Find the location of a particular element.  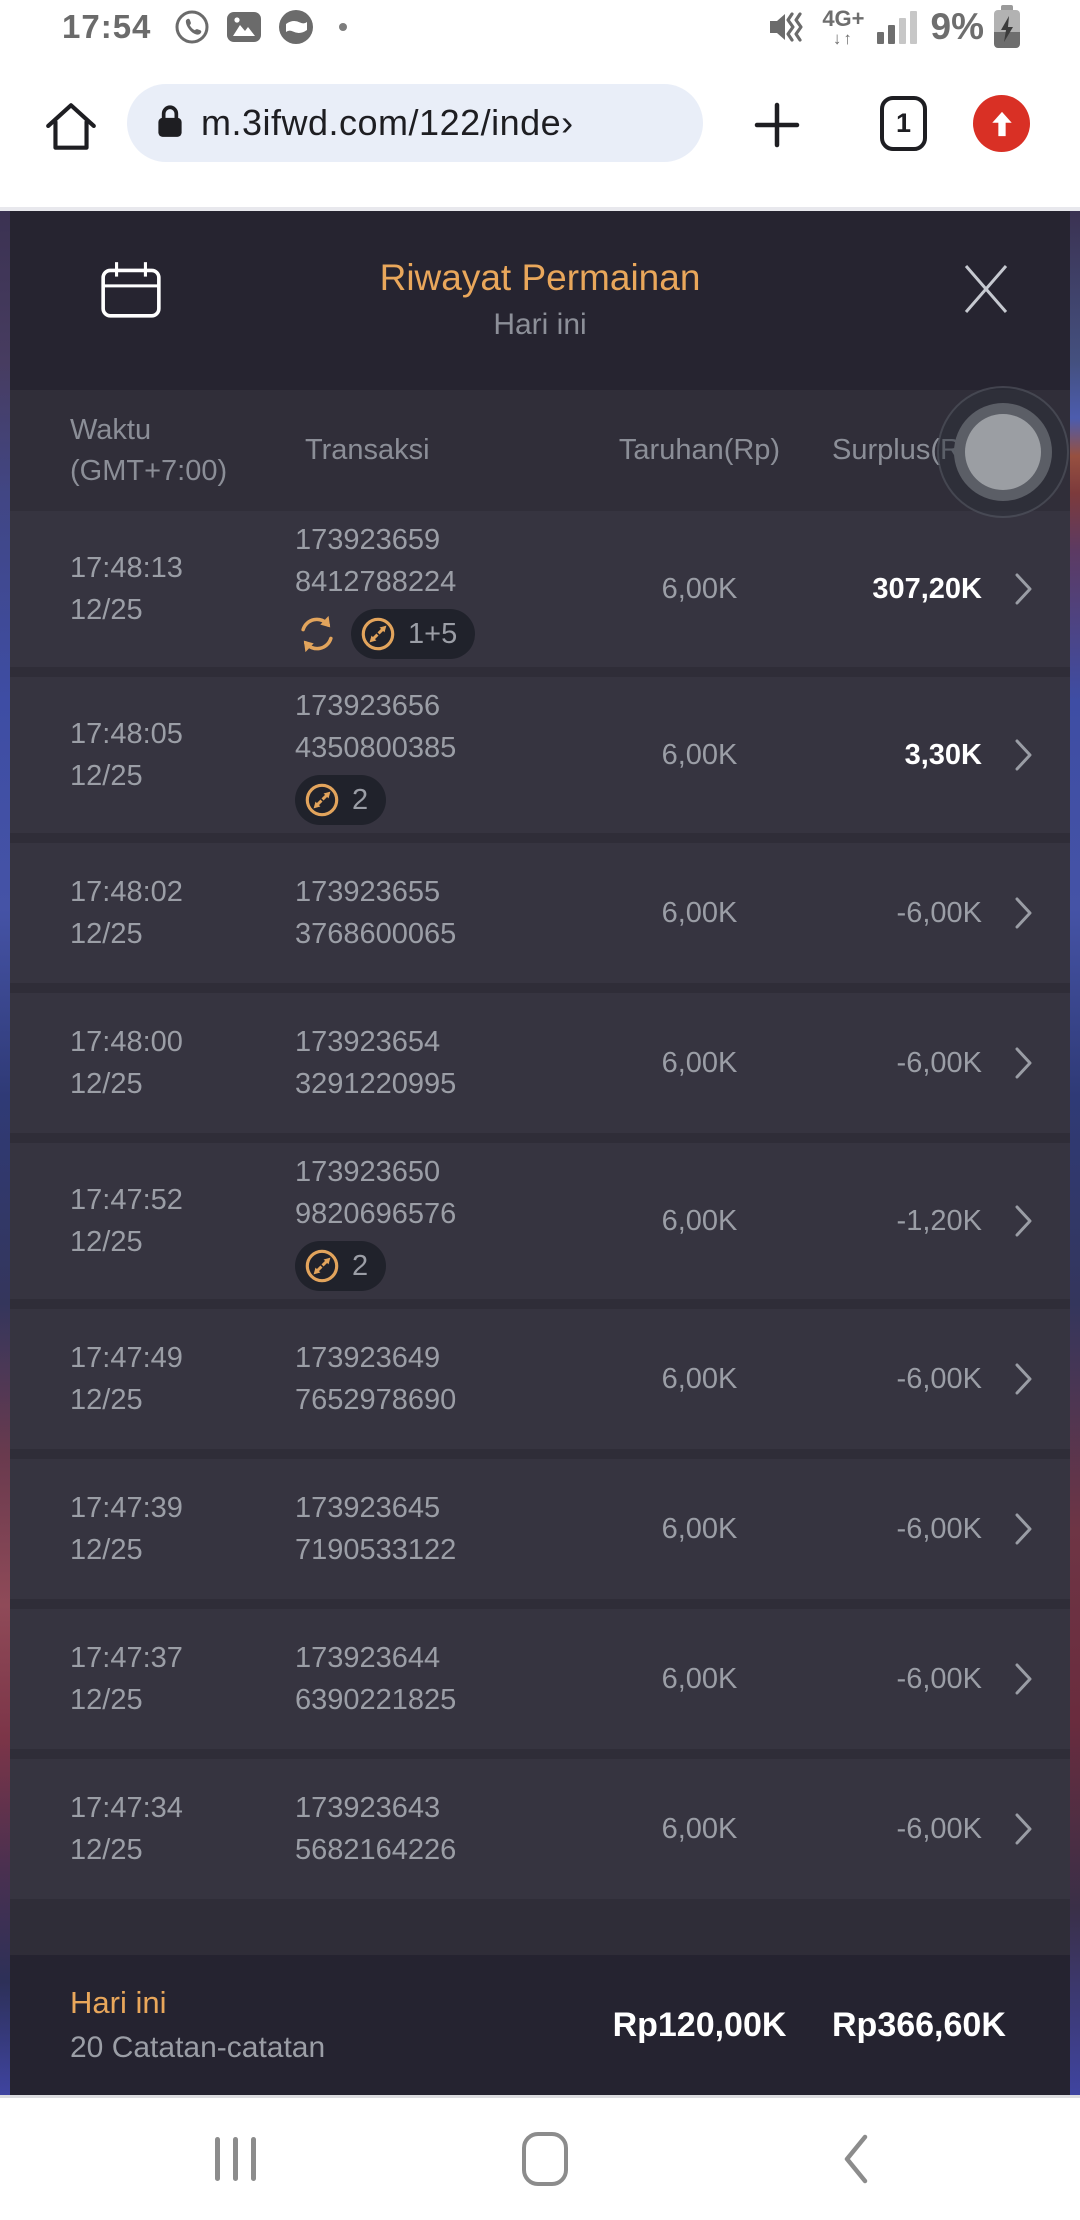

network-arrows-icon: ↓↑ is located at coordinates (843, 38).